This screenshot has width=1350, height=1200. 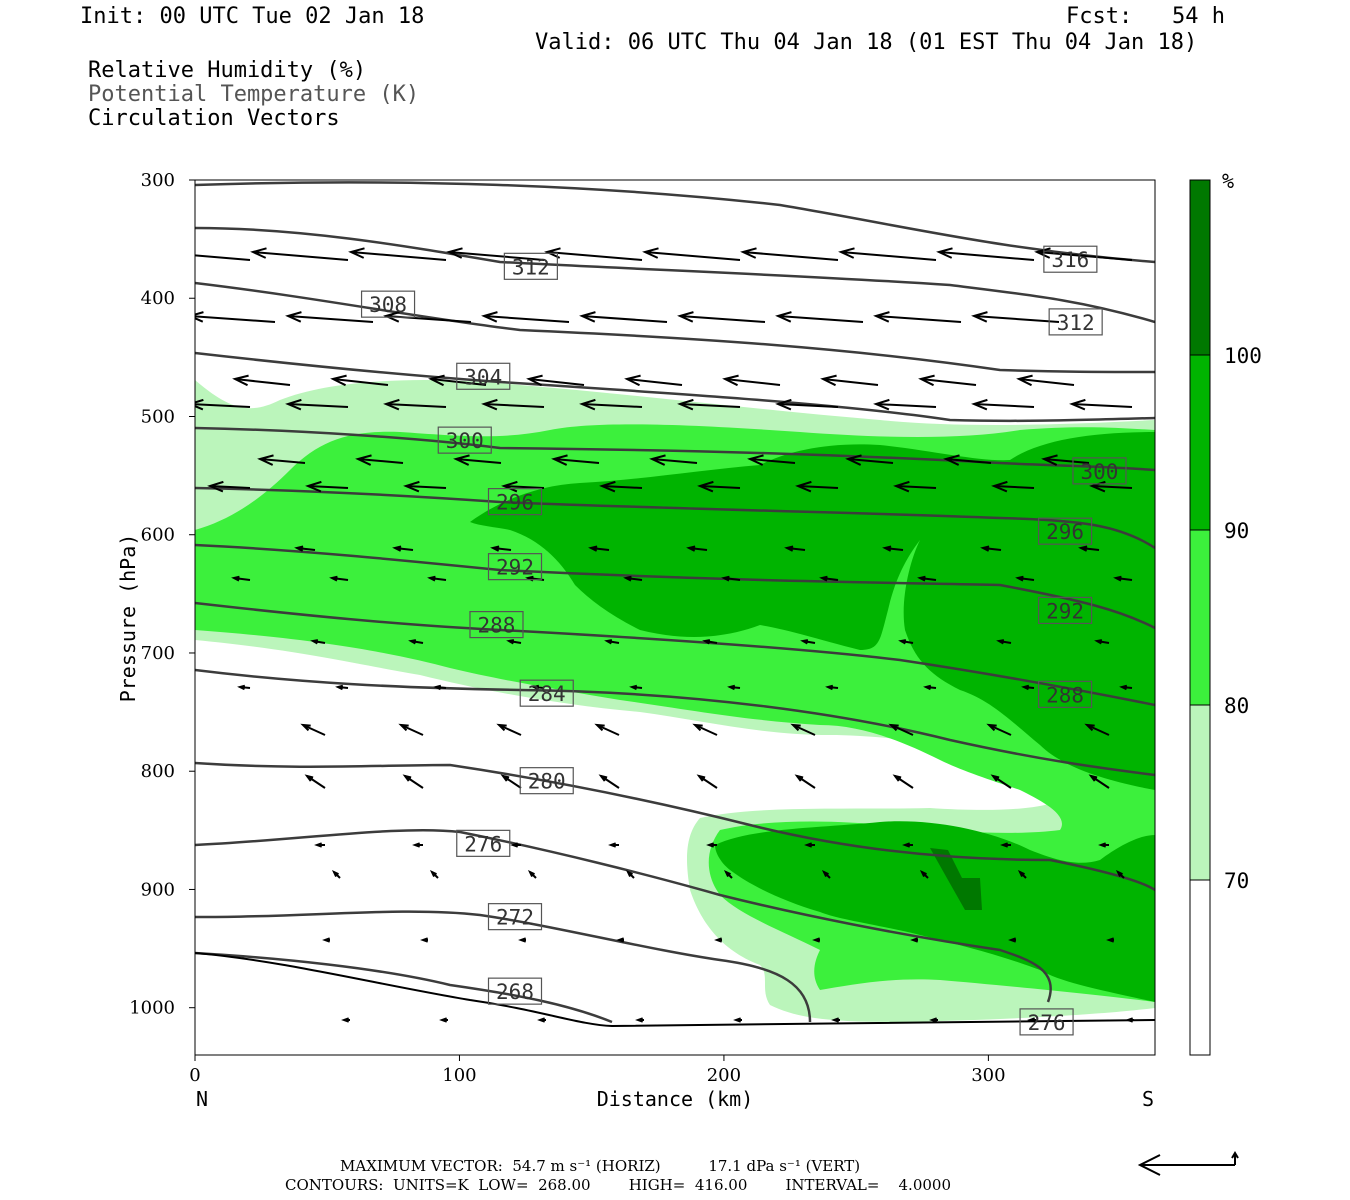 What do you see at coordinates (1236, 531) in the screenshot?
I see `colorbar-label: 90` at bounding box center [1236, 531].